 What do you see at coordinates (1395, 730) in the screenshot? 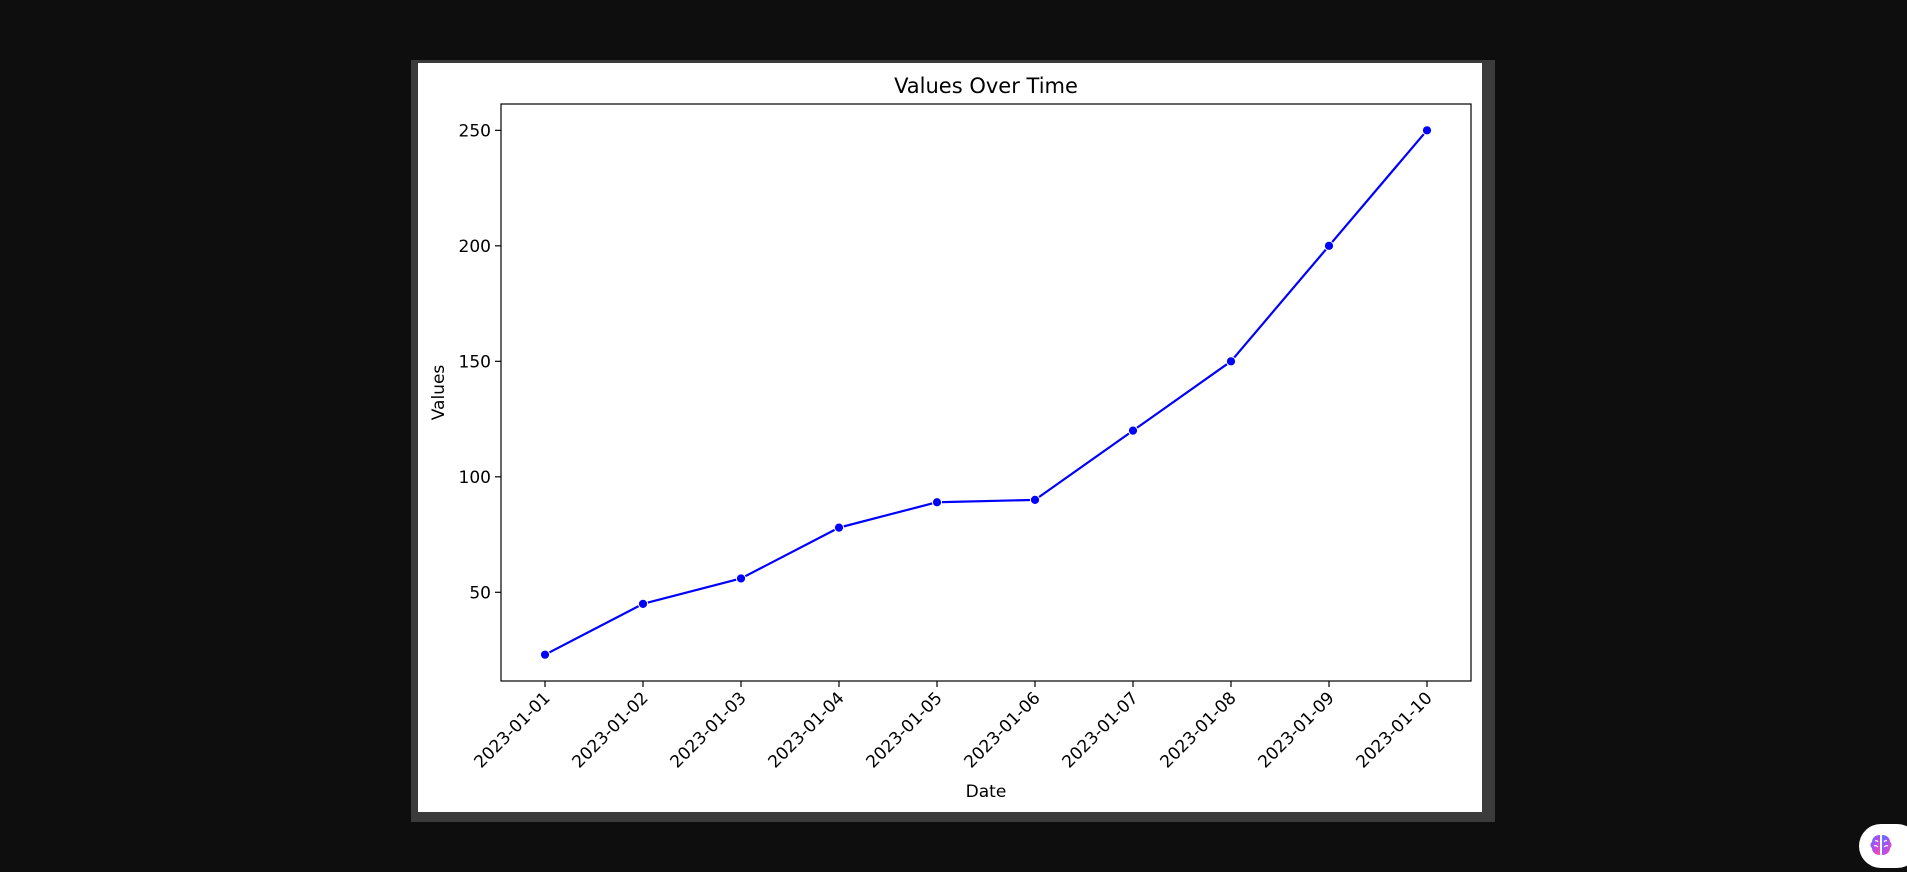
I see `x-tick-label: 2023-01-10` at bounding box center [1395, 730].